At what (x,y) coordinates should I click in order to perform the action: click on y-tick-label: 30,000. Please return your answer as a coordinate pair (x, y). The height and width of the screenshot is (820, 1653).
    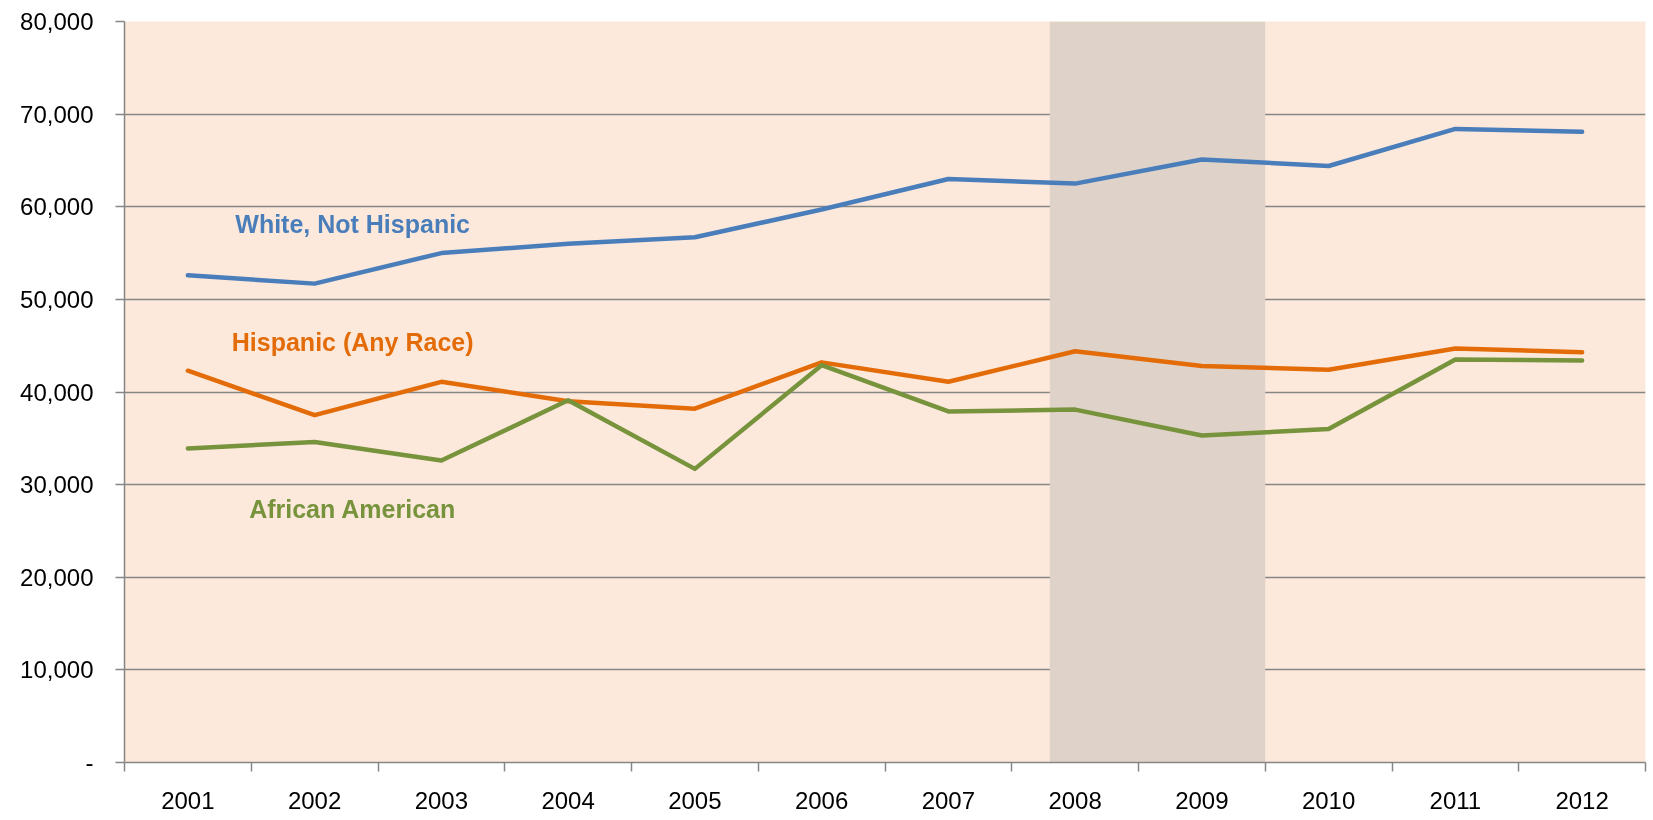
    Looking at the image, I should click on (57, 485).